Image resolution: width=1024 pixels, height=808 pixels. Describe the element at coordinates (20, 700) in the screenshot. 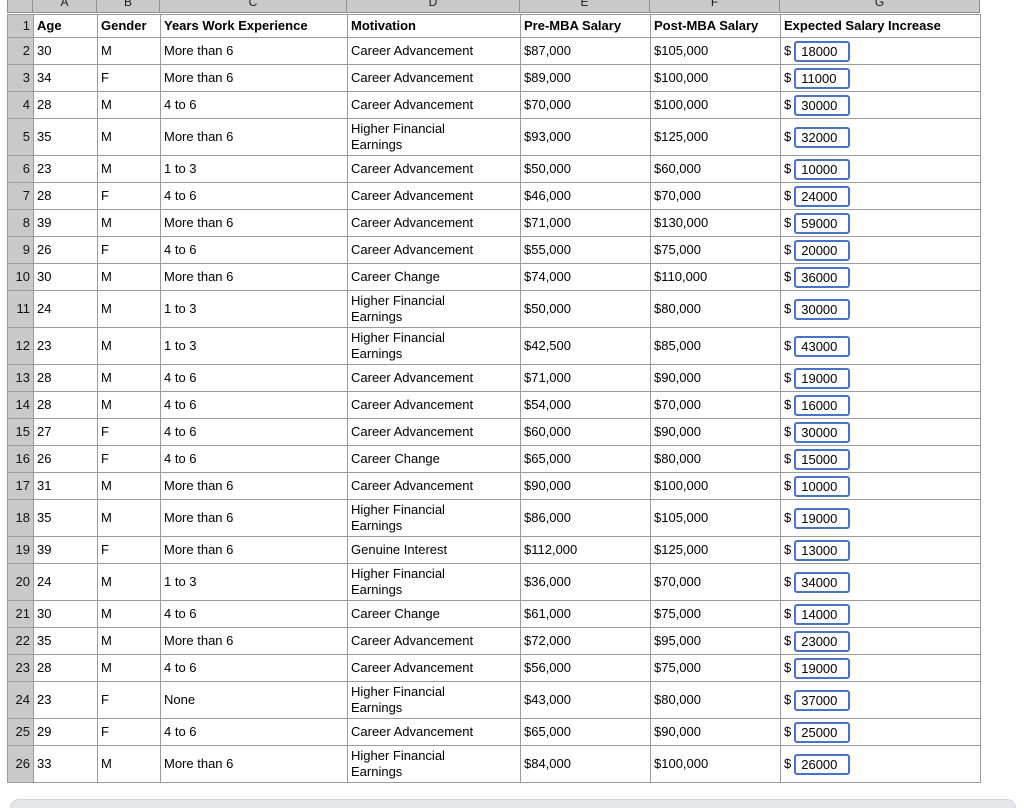

I see `row-number: 24` at that location.